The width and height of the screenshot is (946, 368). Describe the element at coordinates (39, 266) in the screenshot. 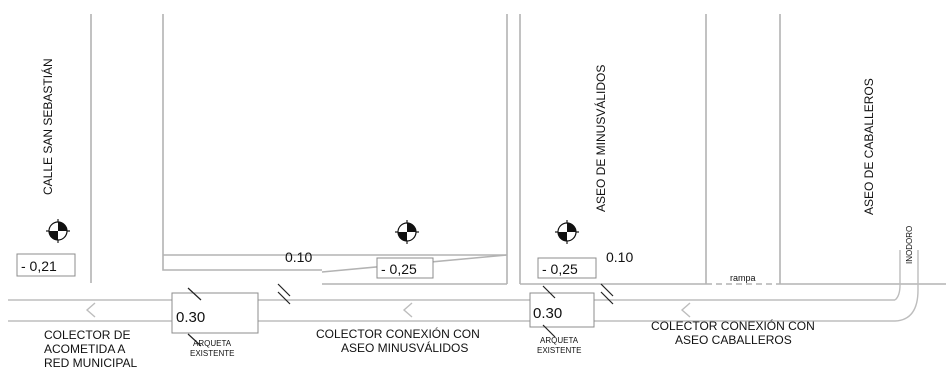

I see `level-calle-value: - 0,21` at that location.